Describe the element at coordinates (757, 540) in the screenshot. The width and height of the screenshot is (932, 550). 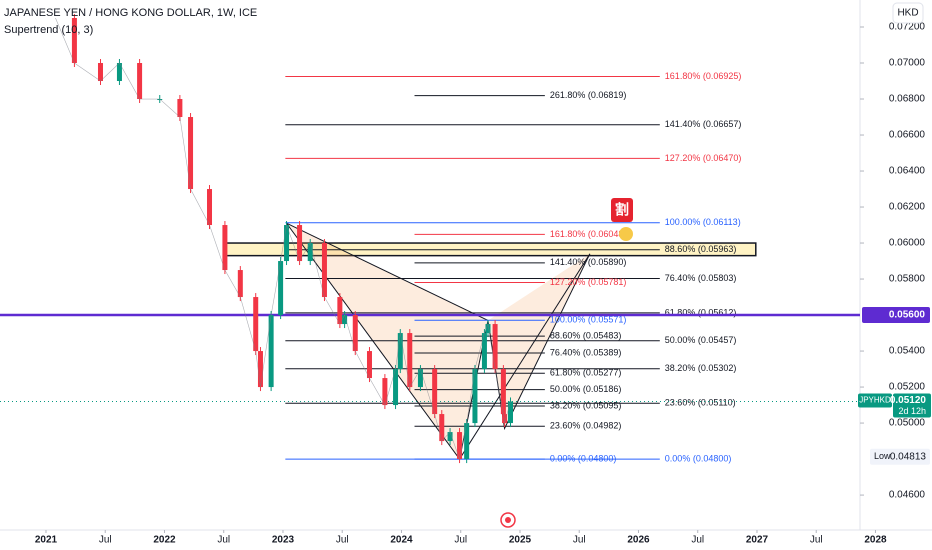
I see `x-tick-label: 2027` at that location.